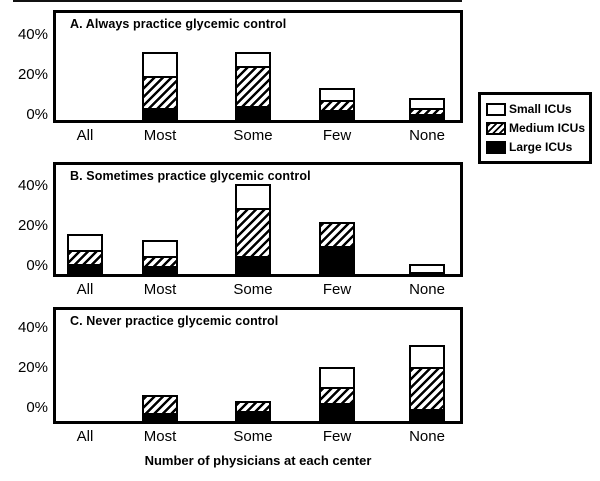 This screenshot has width=600, height=481. What do you see at coordinates (237, 1) in the screenshot?
I see `scan-artifact-line` at bounding box center [237, 1].